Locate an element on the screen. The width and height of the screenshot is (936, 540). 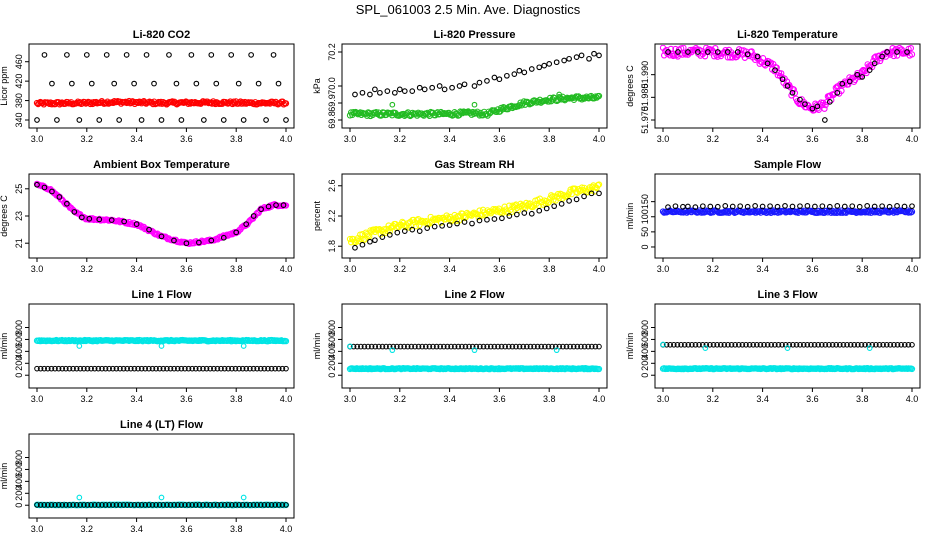
x-tick-label: 3.6 is located at coordinates (812, 269).